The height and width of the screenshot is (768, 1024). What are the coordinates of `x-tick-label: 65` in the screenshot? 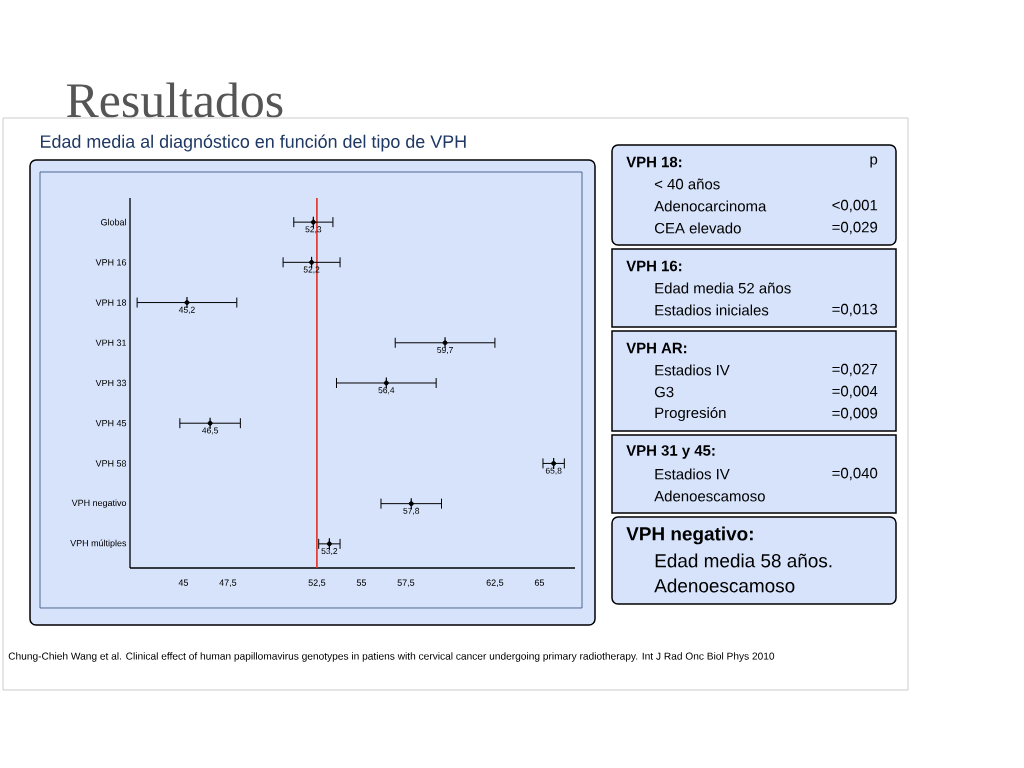 It's located at (539, 582).